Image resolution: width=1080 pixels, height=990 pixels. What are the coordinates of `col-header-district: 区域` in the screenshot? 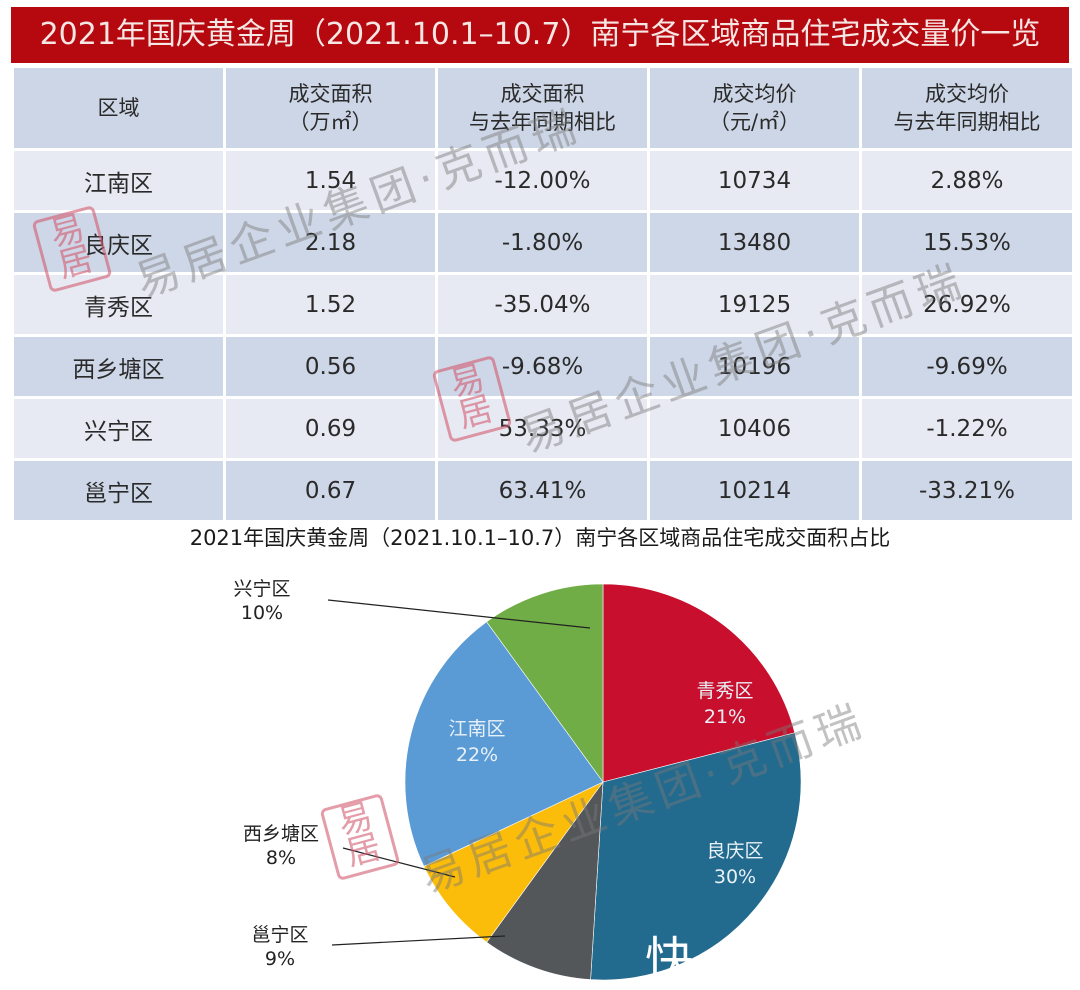 It's located at (118, 109).